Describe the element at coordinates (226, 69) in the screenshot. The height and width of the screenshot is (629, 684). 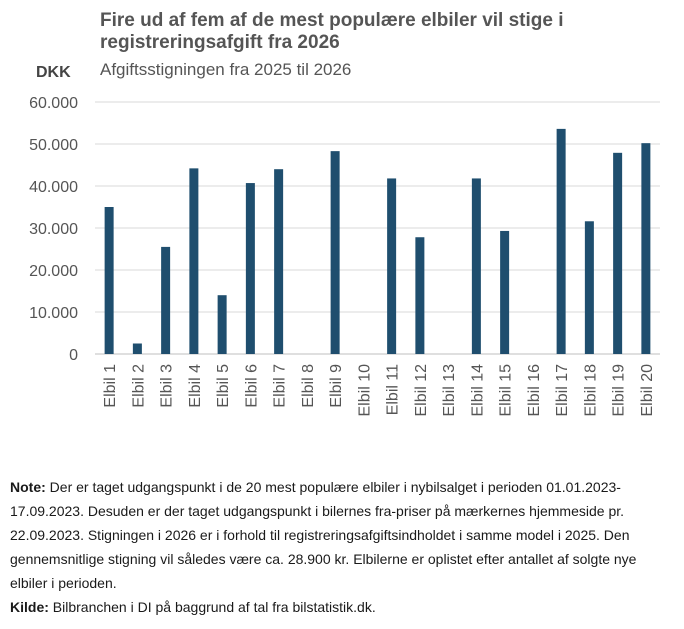
I see `chart-subtitle: Afgiftsstigningen fra 2025 til 2026` at that location.